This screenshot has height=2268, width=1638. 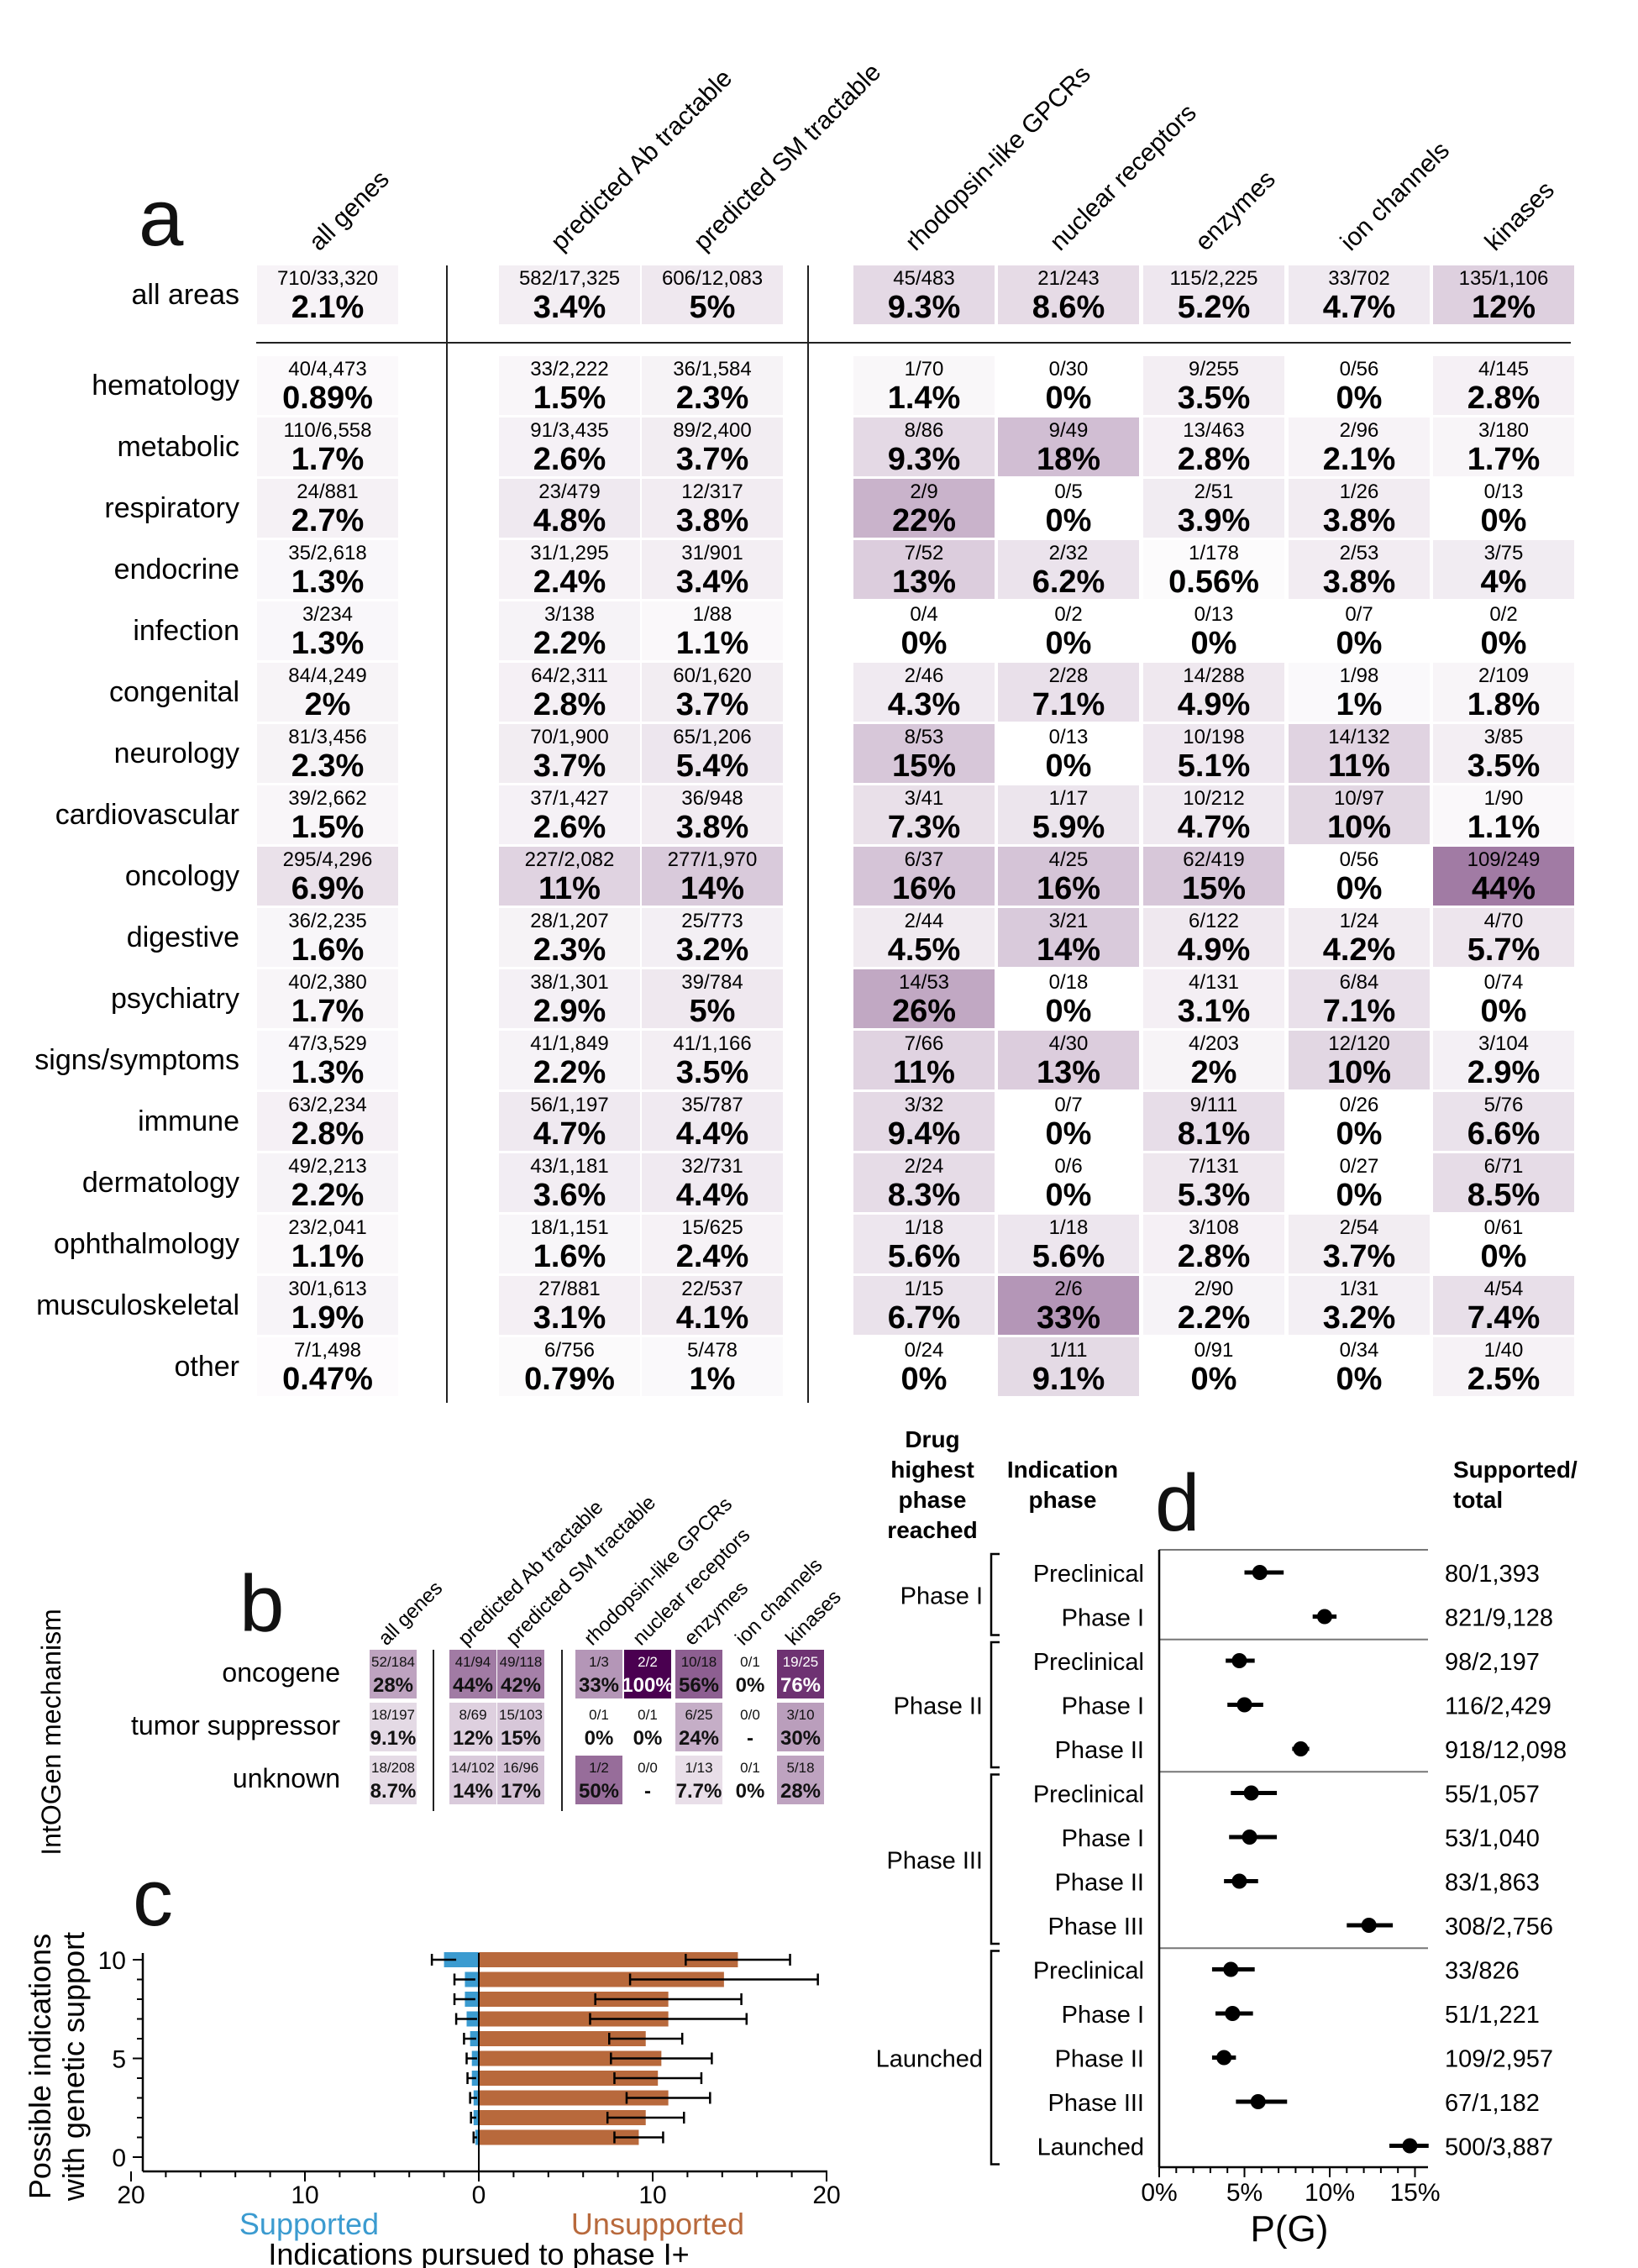 What do you see at coordinates (569, 553) in the screenshot?
I see `cell-count-a: 31/1,295` at bounding box center [569, 553].